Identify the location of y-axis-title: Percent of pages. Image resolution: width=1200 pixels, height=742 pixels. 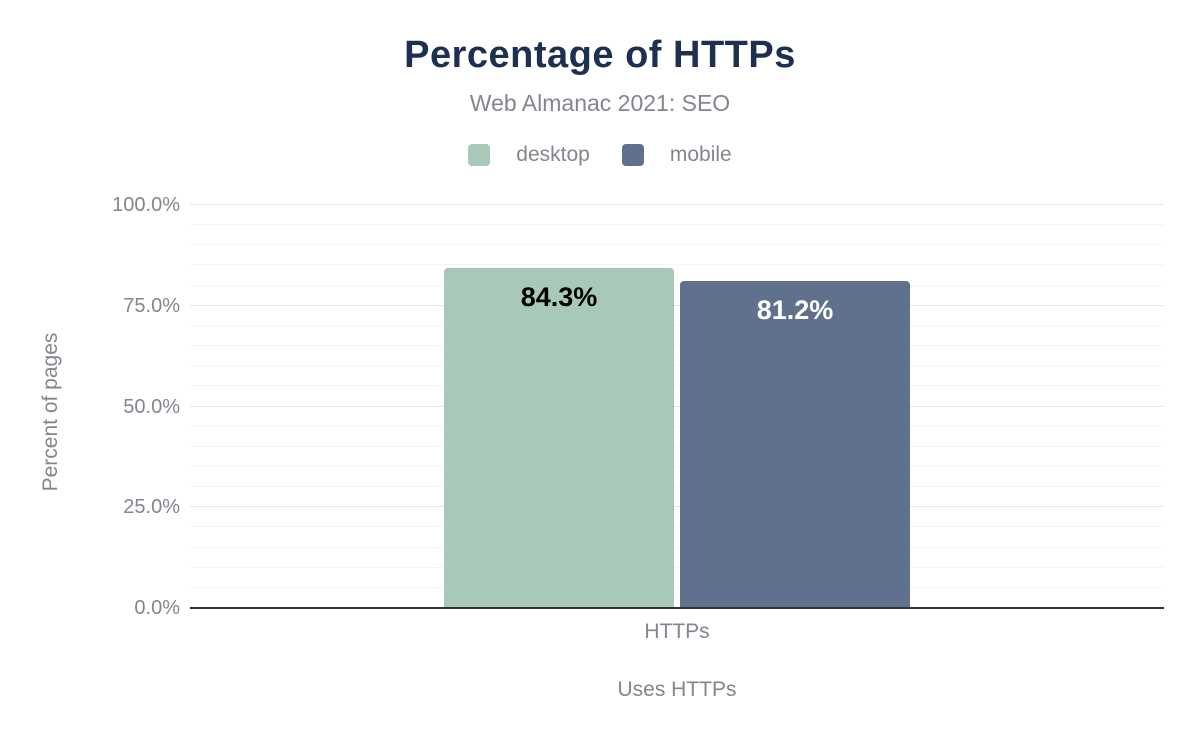
(50, 412).